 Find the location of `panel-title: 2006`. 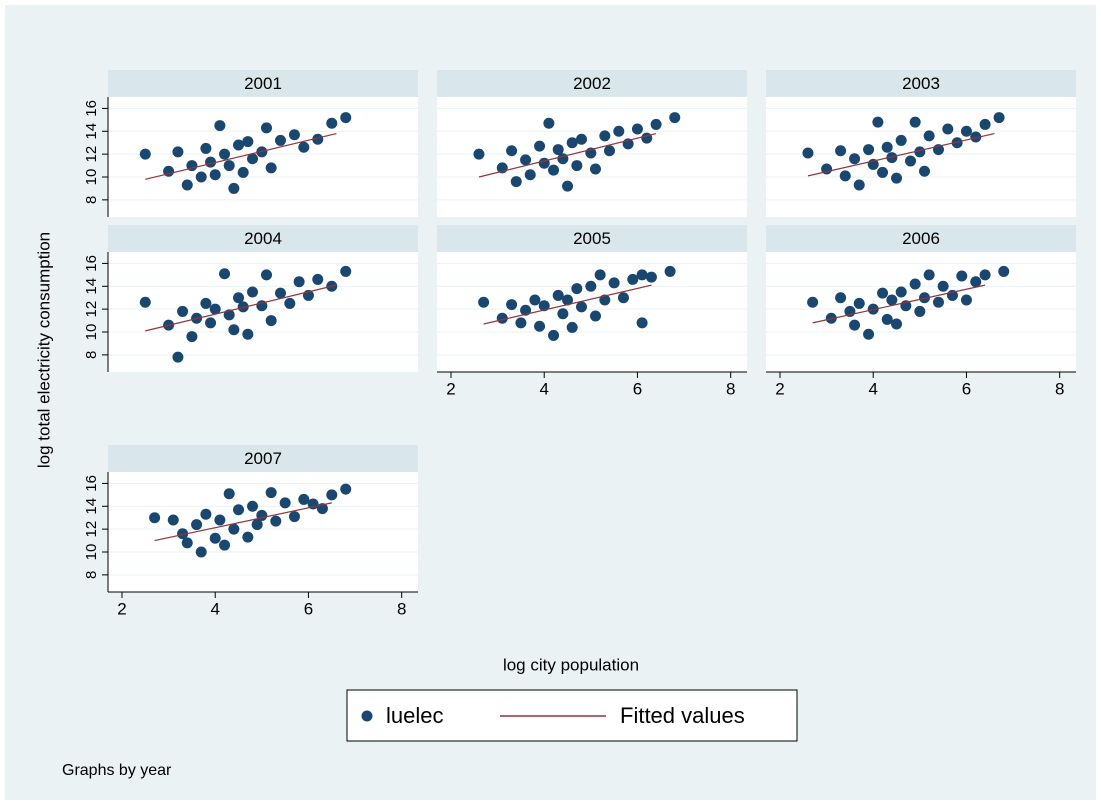

panel-title: 2006 is located at coordinates (921, 238).